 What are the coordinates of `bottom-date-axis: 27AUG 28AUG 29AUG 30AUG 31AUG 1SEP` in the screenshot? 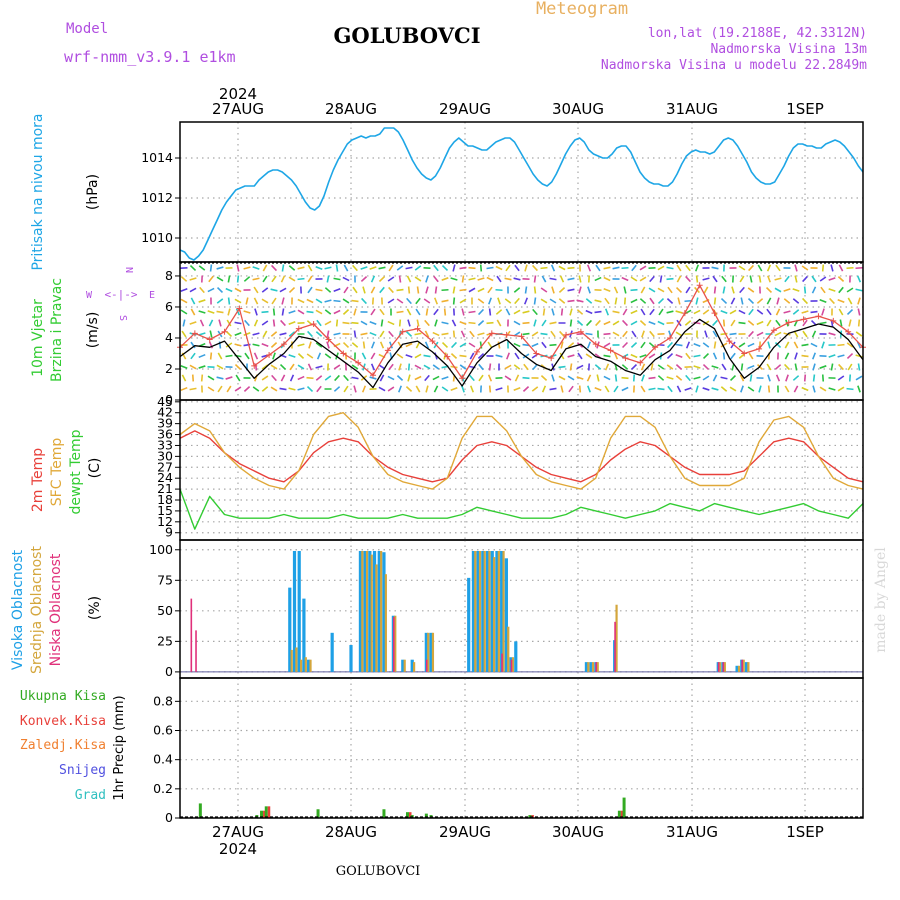 It's located at (518, 832).